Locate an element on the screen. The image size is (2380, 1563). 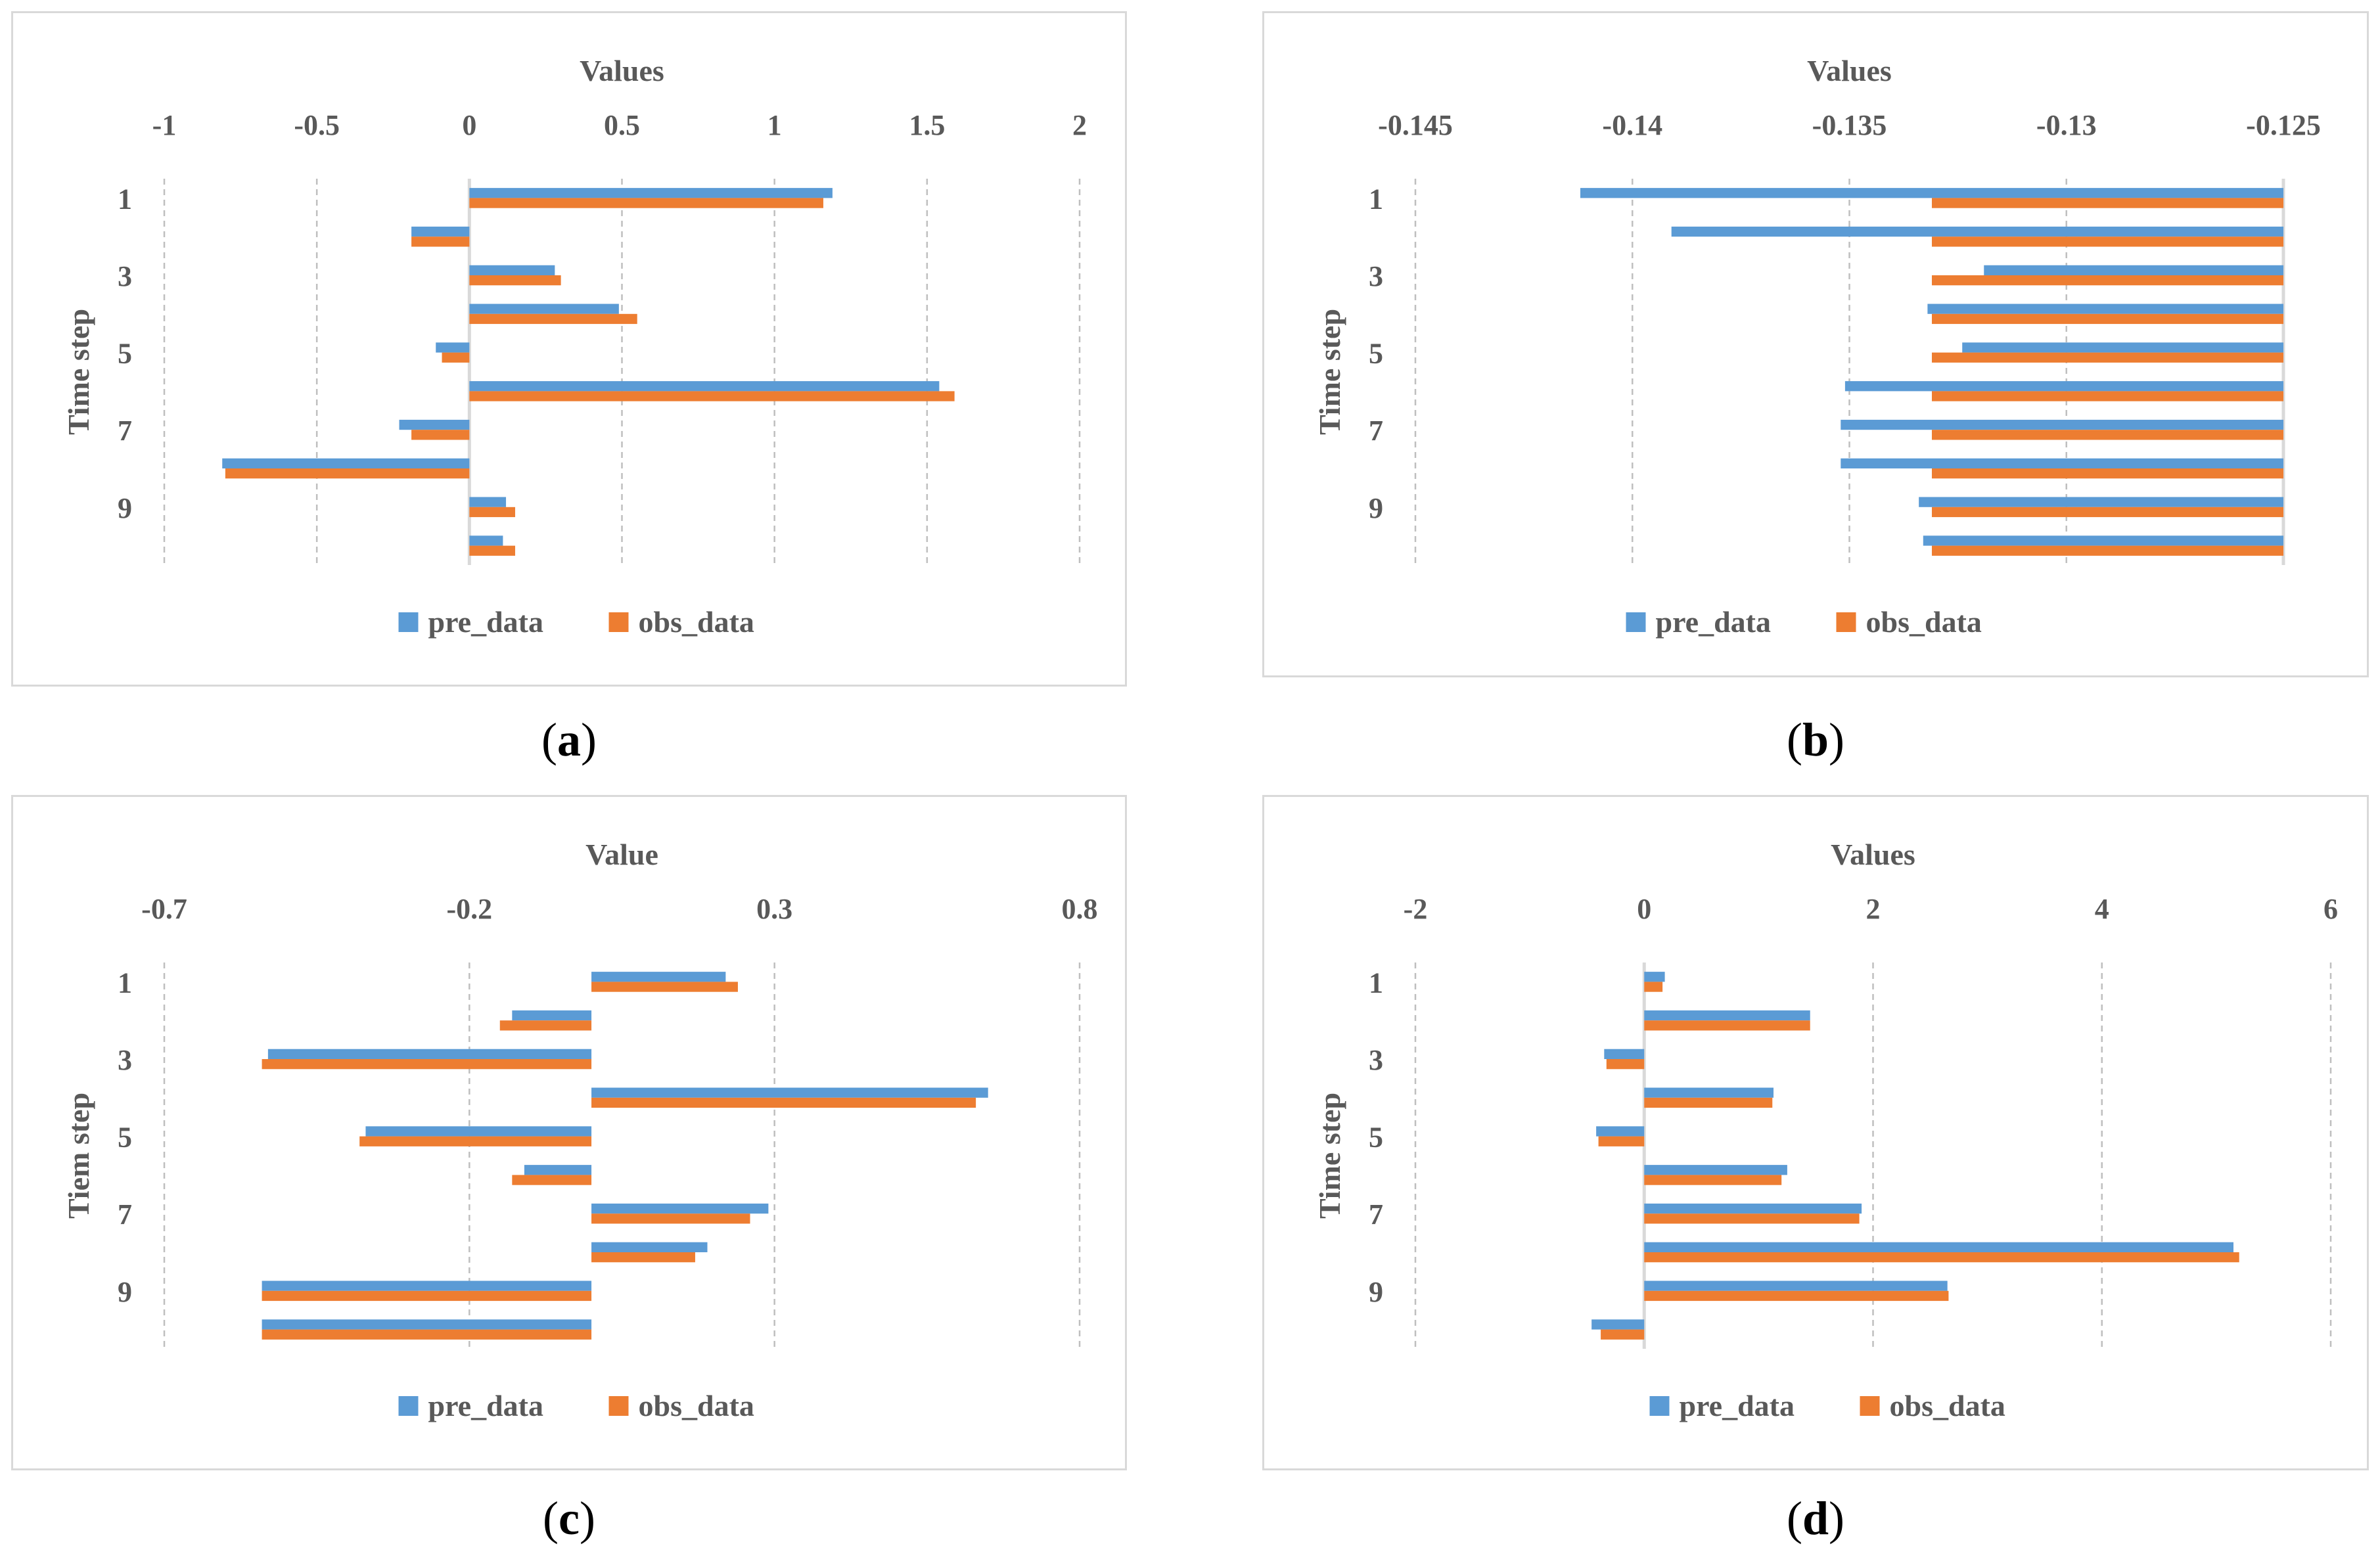
caption-b: (b) is located at coordinates (1815, 740).